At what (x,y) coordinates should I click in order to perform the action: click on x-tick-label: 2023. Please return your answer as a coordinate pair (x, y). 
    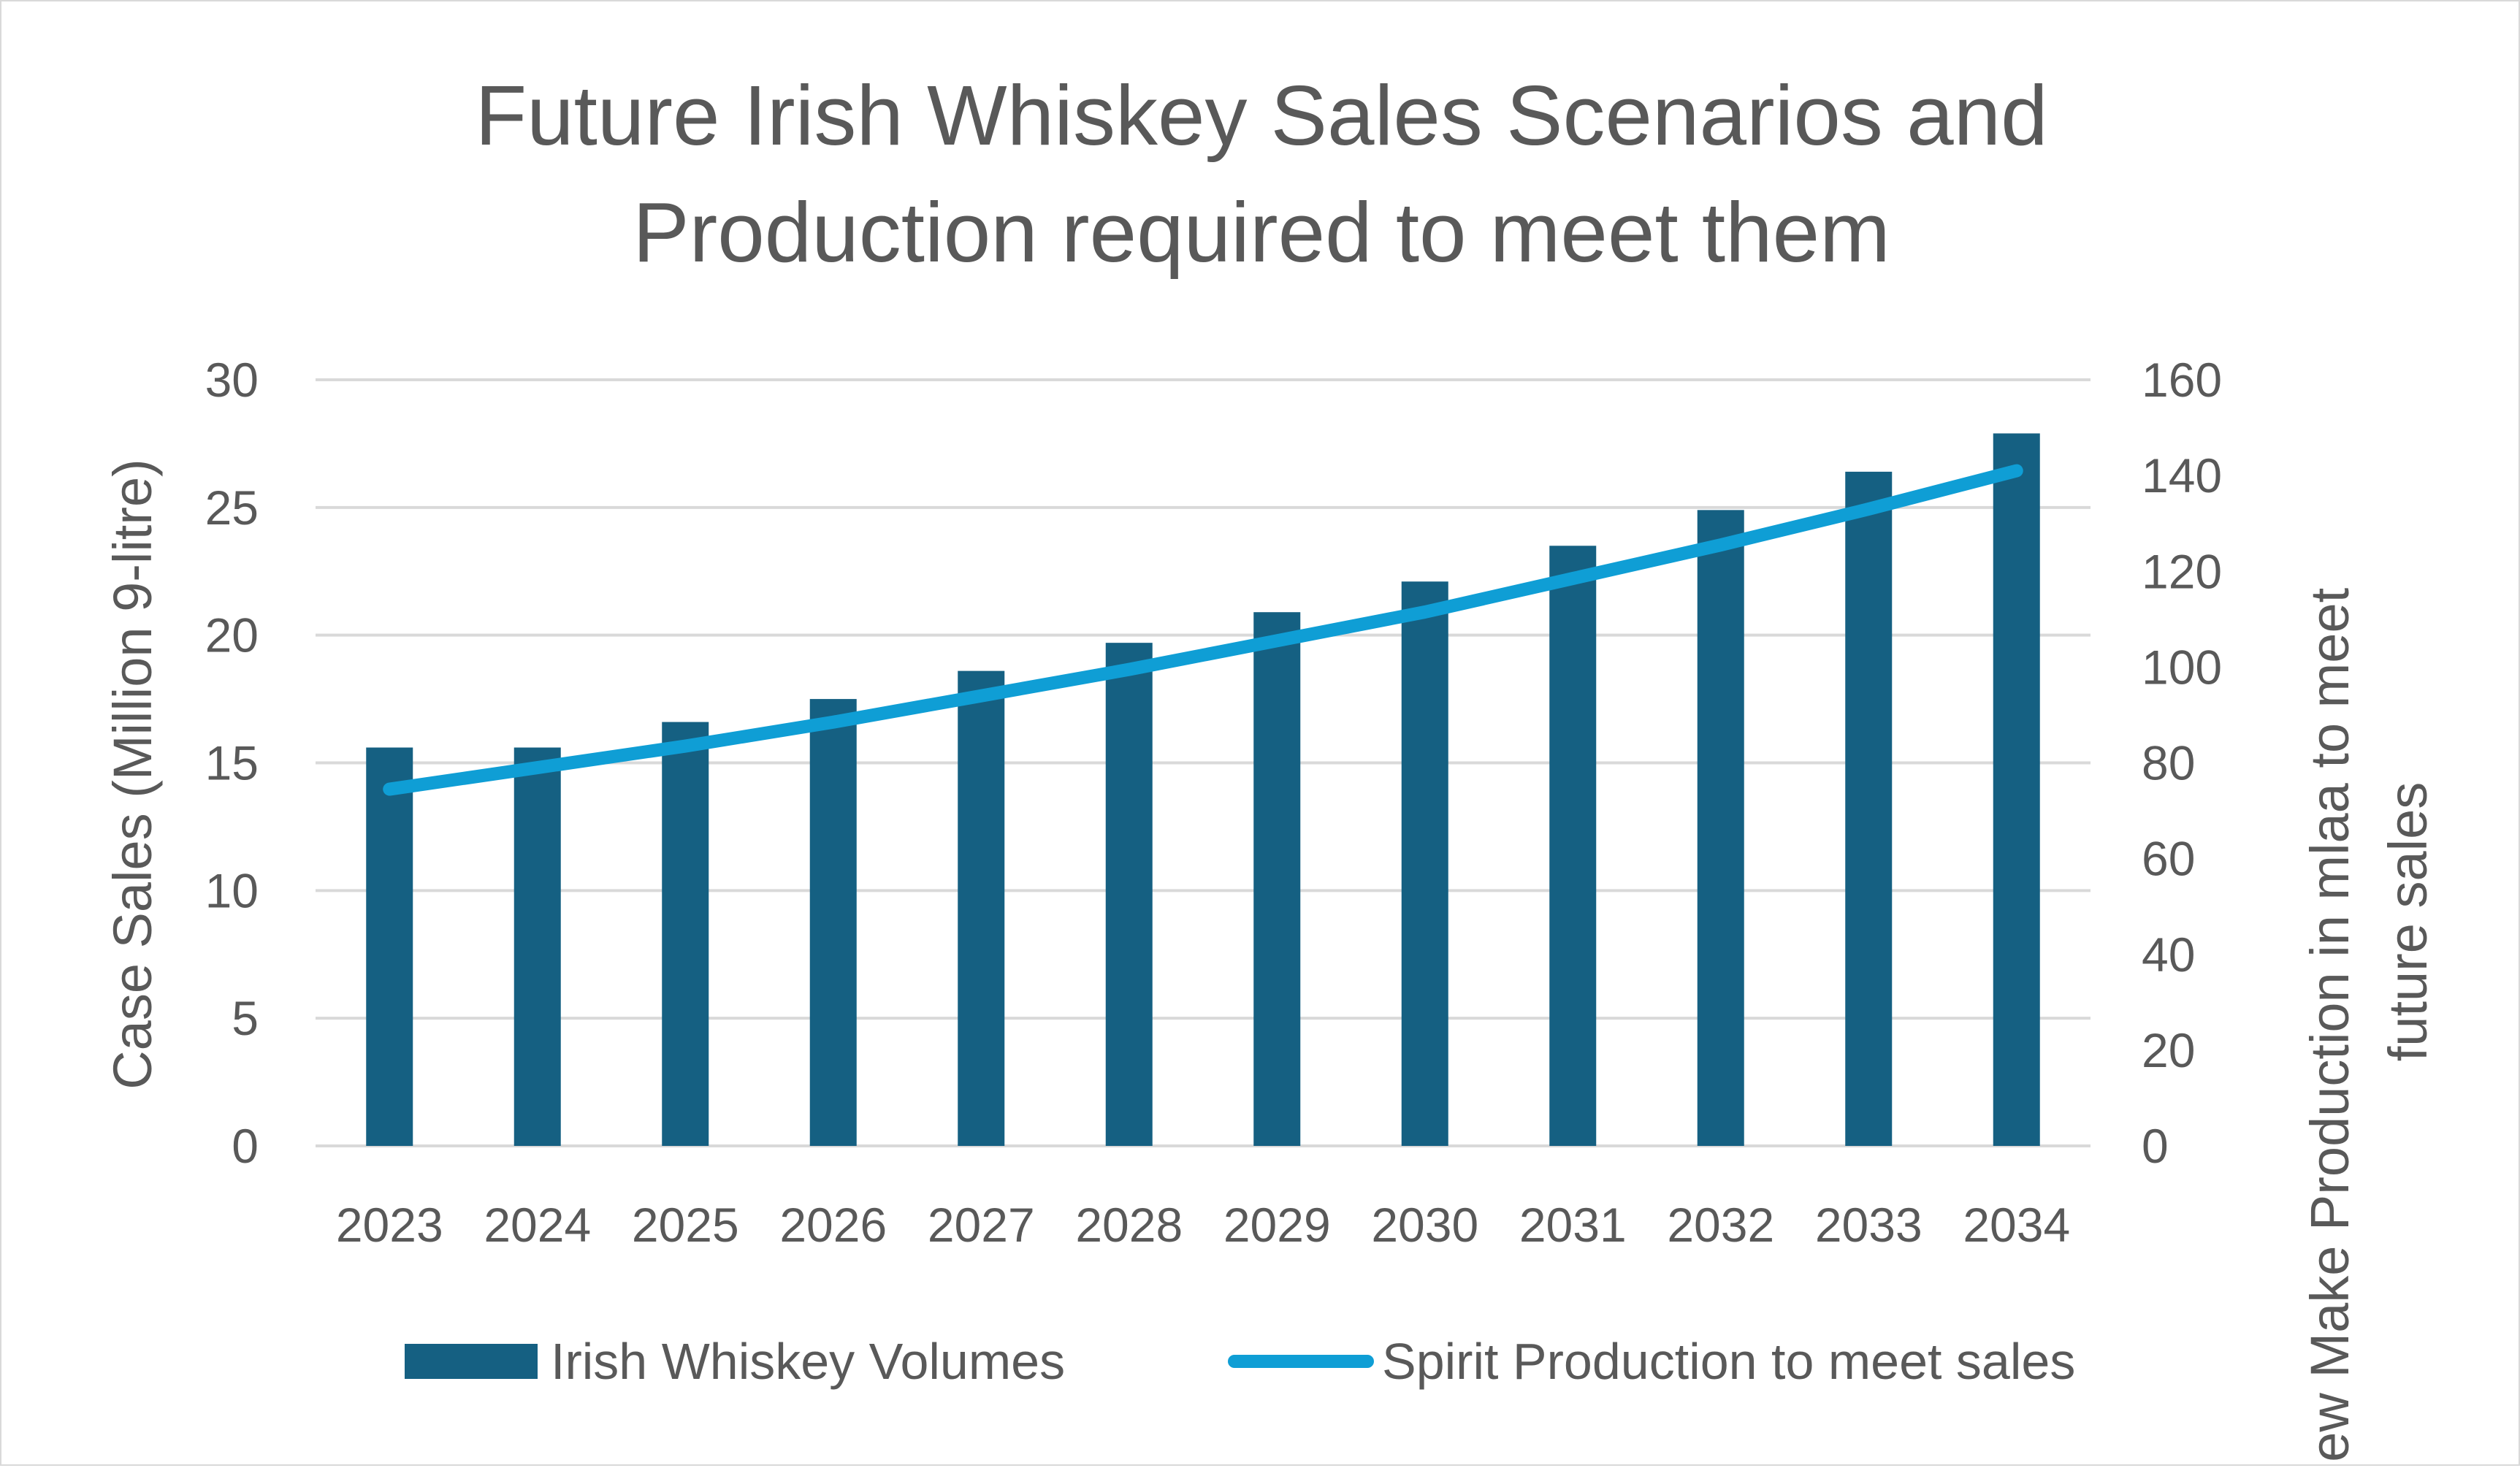
    Looking at the image, I should click on (389, 1225).